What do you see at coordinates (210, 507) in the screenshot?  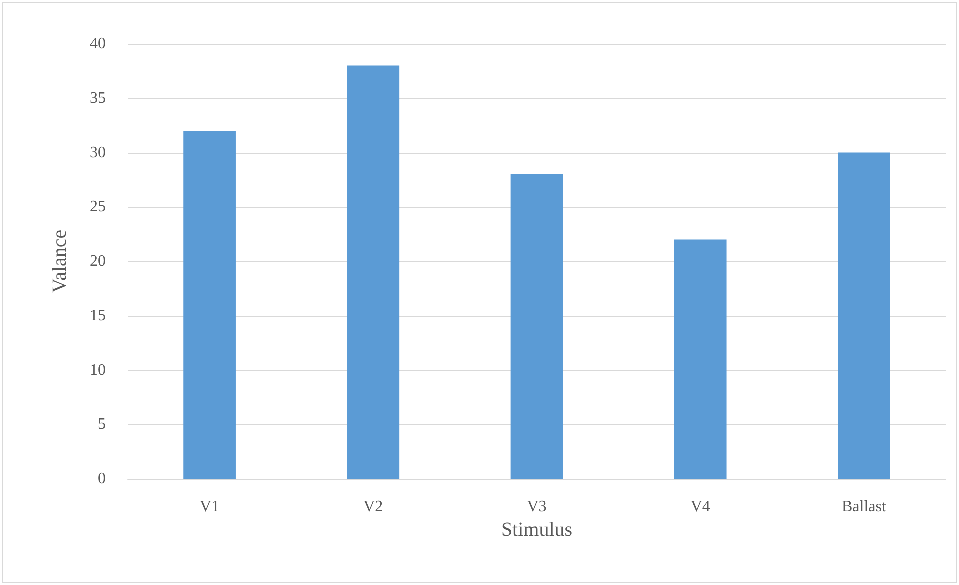 I see `x-tick-label: V1` at bounding box center [210, 507].